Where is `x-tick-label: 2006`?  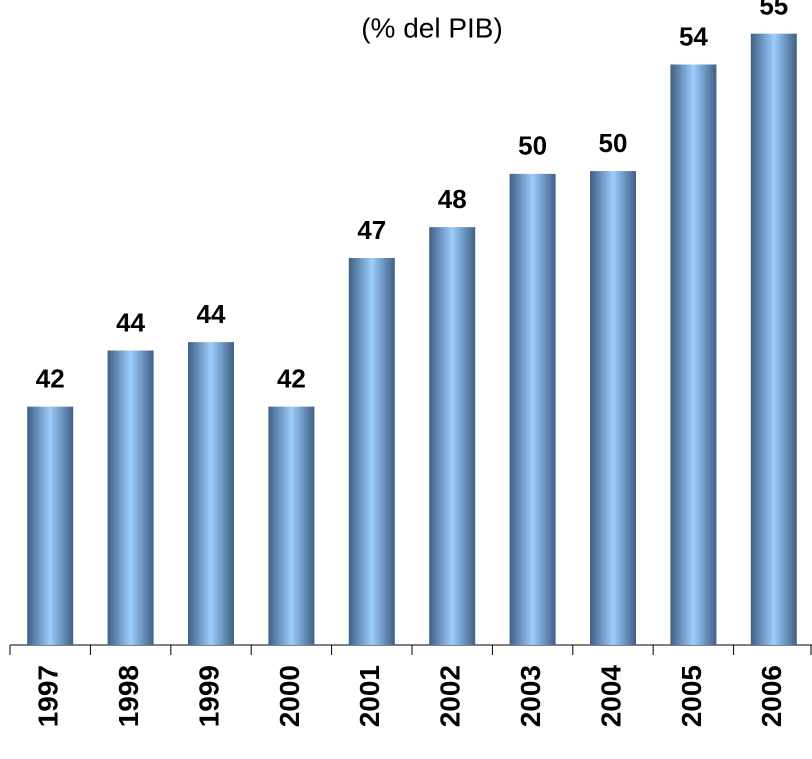 x-tick-label: 2006 is located at coordinates (771, 696).